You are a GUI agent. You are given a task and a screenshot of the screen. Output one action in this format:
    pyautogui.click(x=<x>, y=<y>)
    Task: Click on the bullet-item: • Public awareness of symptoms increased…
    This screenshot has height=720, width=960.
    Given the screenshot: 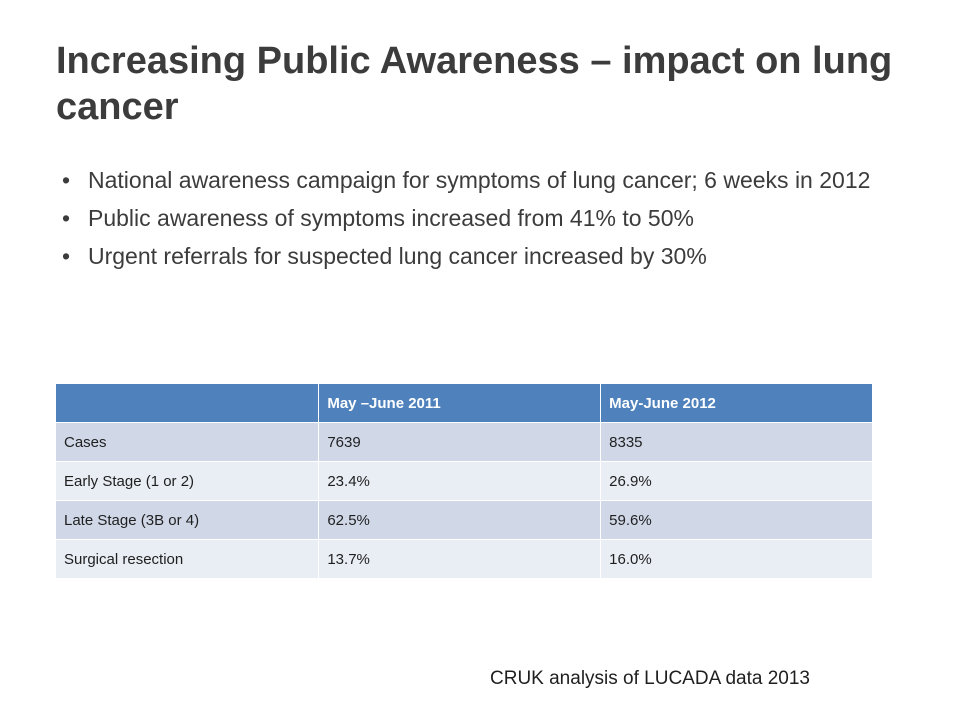 What is the action you would take?
    pyautogui.click(x=492, y=218)
    